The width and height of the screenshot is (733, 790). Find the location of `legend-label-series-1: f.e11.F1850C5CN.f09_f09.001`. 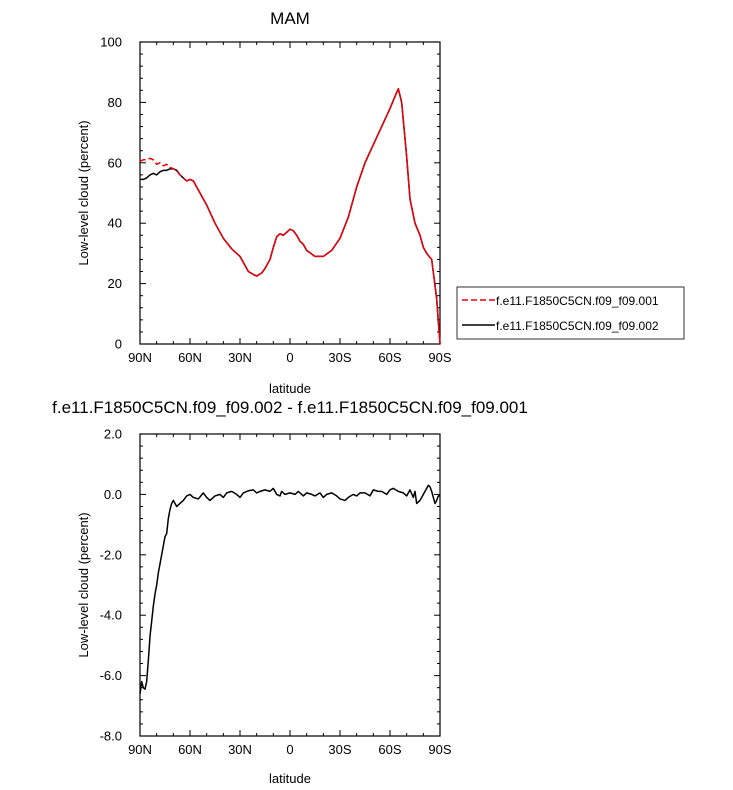

legend-label-series-1: f.e11.F1850C5CN.f09_f09.001 is located at coordinates (577, 301).